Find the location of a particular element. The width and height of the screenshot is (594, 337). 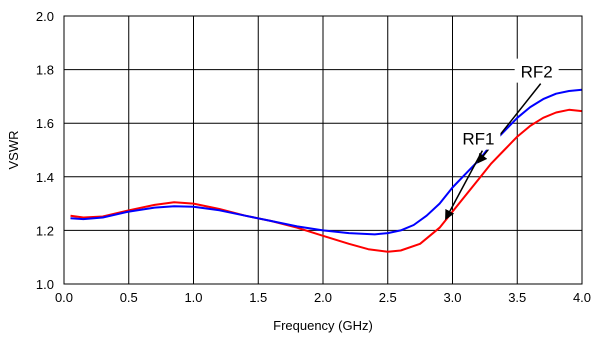

x-tick-label: 3.5 is located at coordinates (517, 297).